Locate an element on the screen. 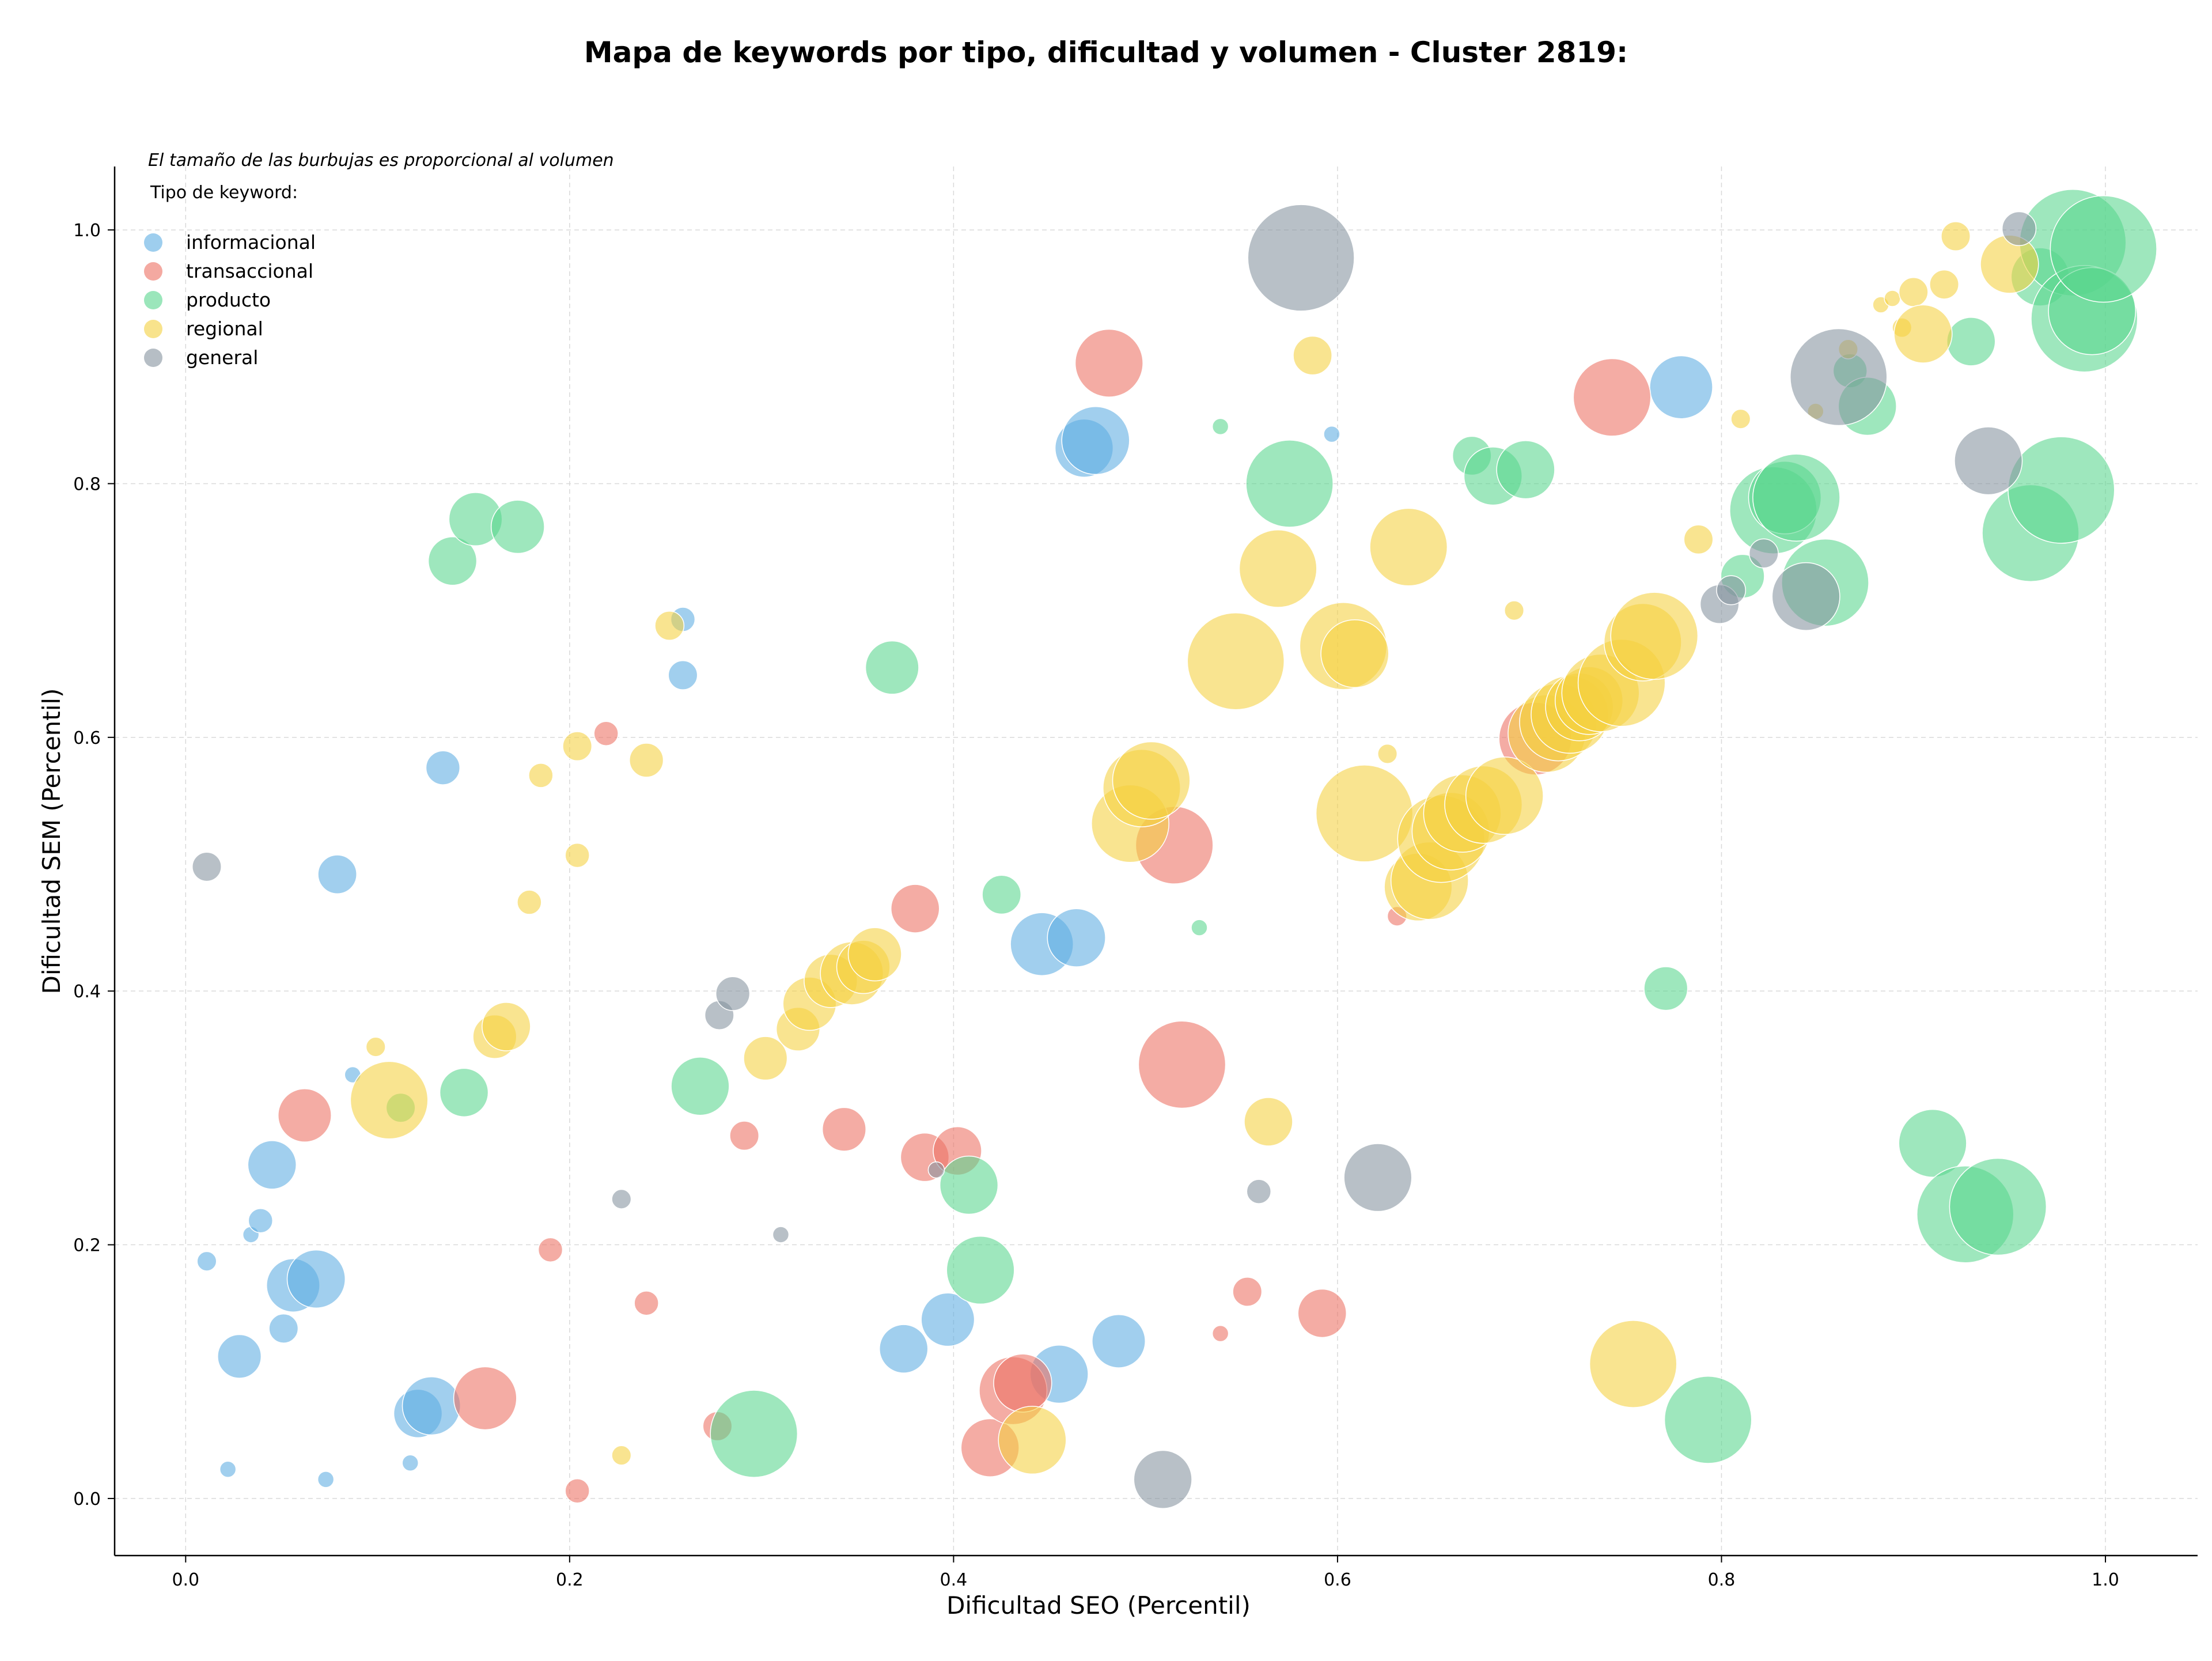 The height and width of the screenshot is (1661, 2212). y-tick-label: 0.2 is located at coordinates (87, 1246).